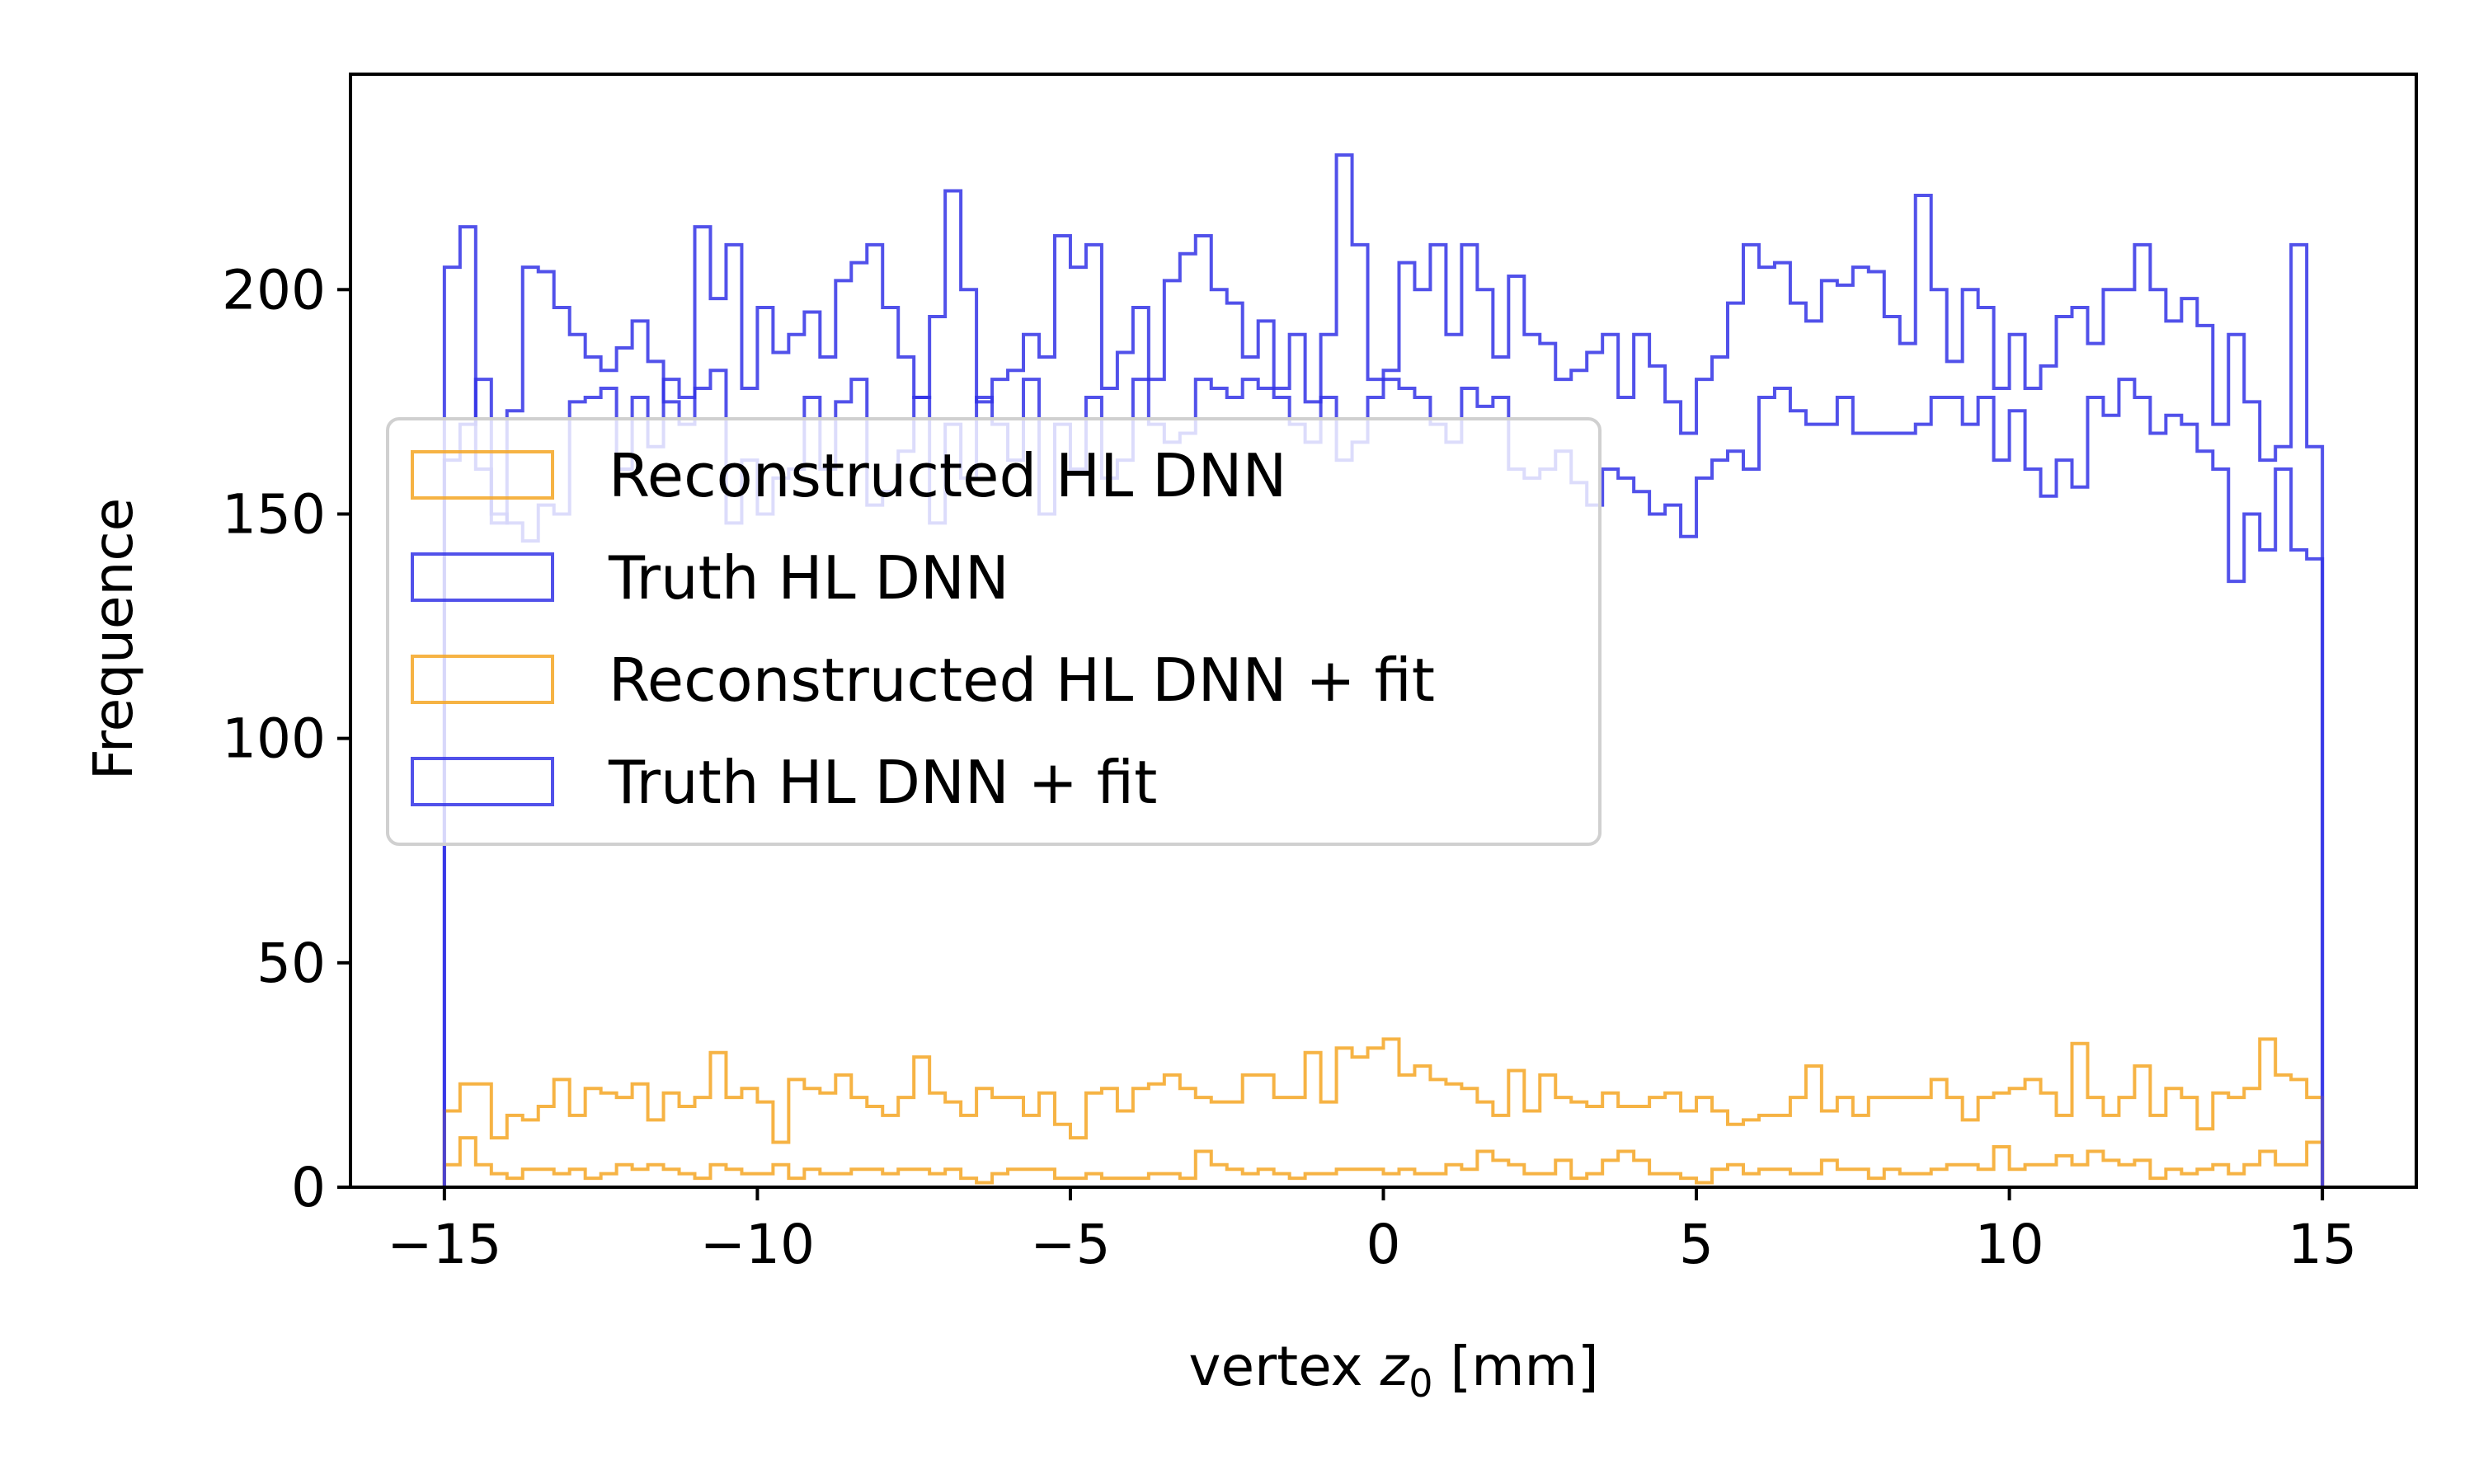 This screenshot has width=2474, height=1484. I want to click on x-axis-label: vertex z0 [mm], so click(1393, 1370).